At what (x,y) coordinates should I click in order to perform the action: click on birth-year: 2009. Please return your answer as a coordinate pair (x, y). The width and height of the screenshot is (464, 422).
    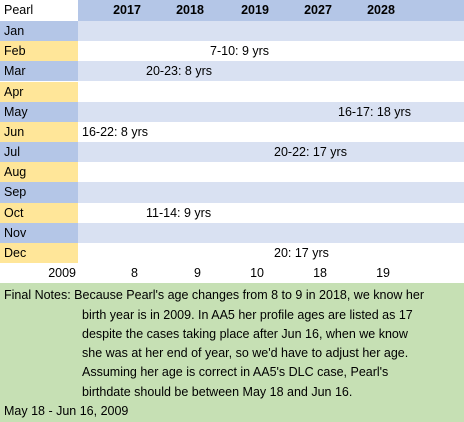
    Looking at the image, I should click on (62, 273).